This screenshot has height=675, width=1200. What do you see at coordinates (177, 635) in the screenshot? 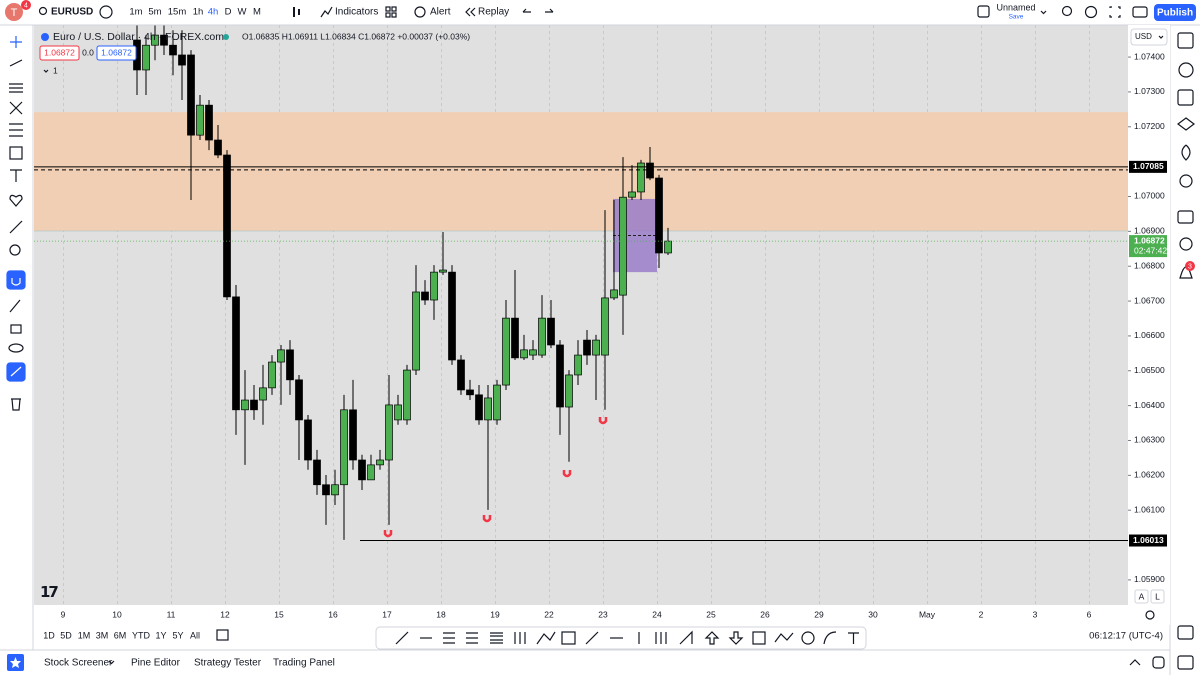
I see `range-button: 5Y` at bounding box center [177, 635].